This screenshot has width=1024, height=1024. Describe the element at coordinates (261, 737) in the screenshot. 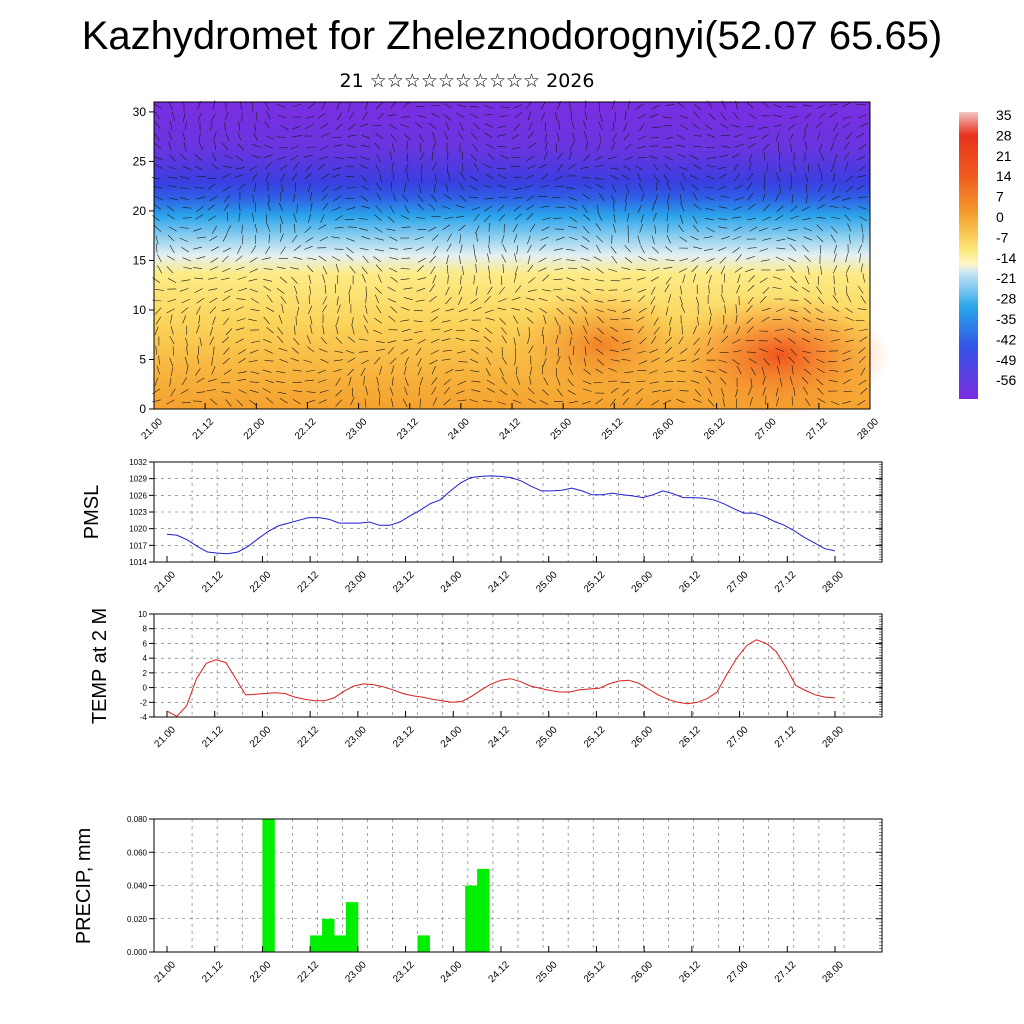

I see `temp-x-tick-label: 22.00` at that location.